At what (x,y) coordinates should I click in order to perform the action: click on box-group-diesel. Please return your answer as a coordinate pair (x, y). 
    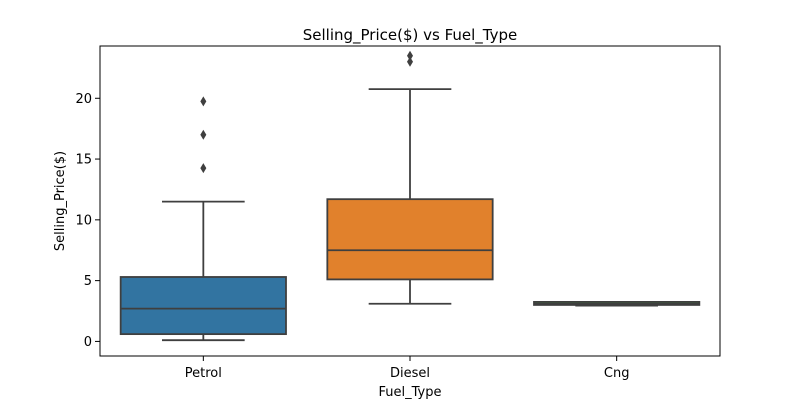
    Looking at the image, I should click on (410, 177).